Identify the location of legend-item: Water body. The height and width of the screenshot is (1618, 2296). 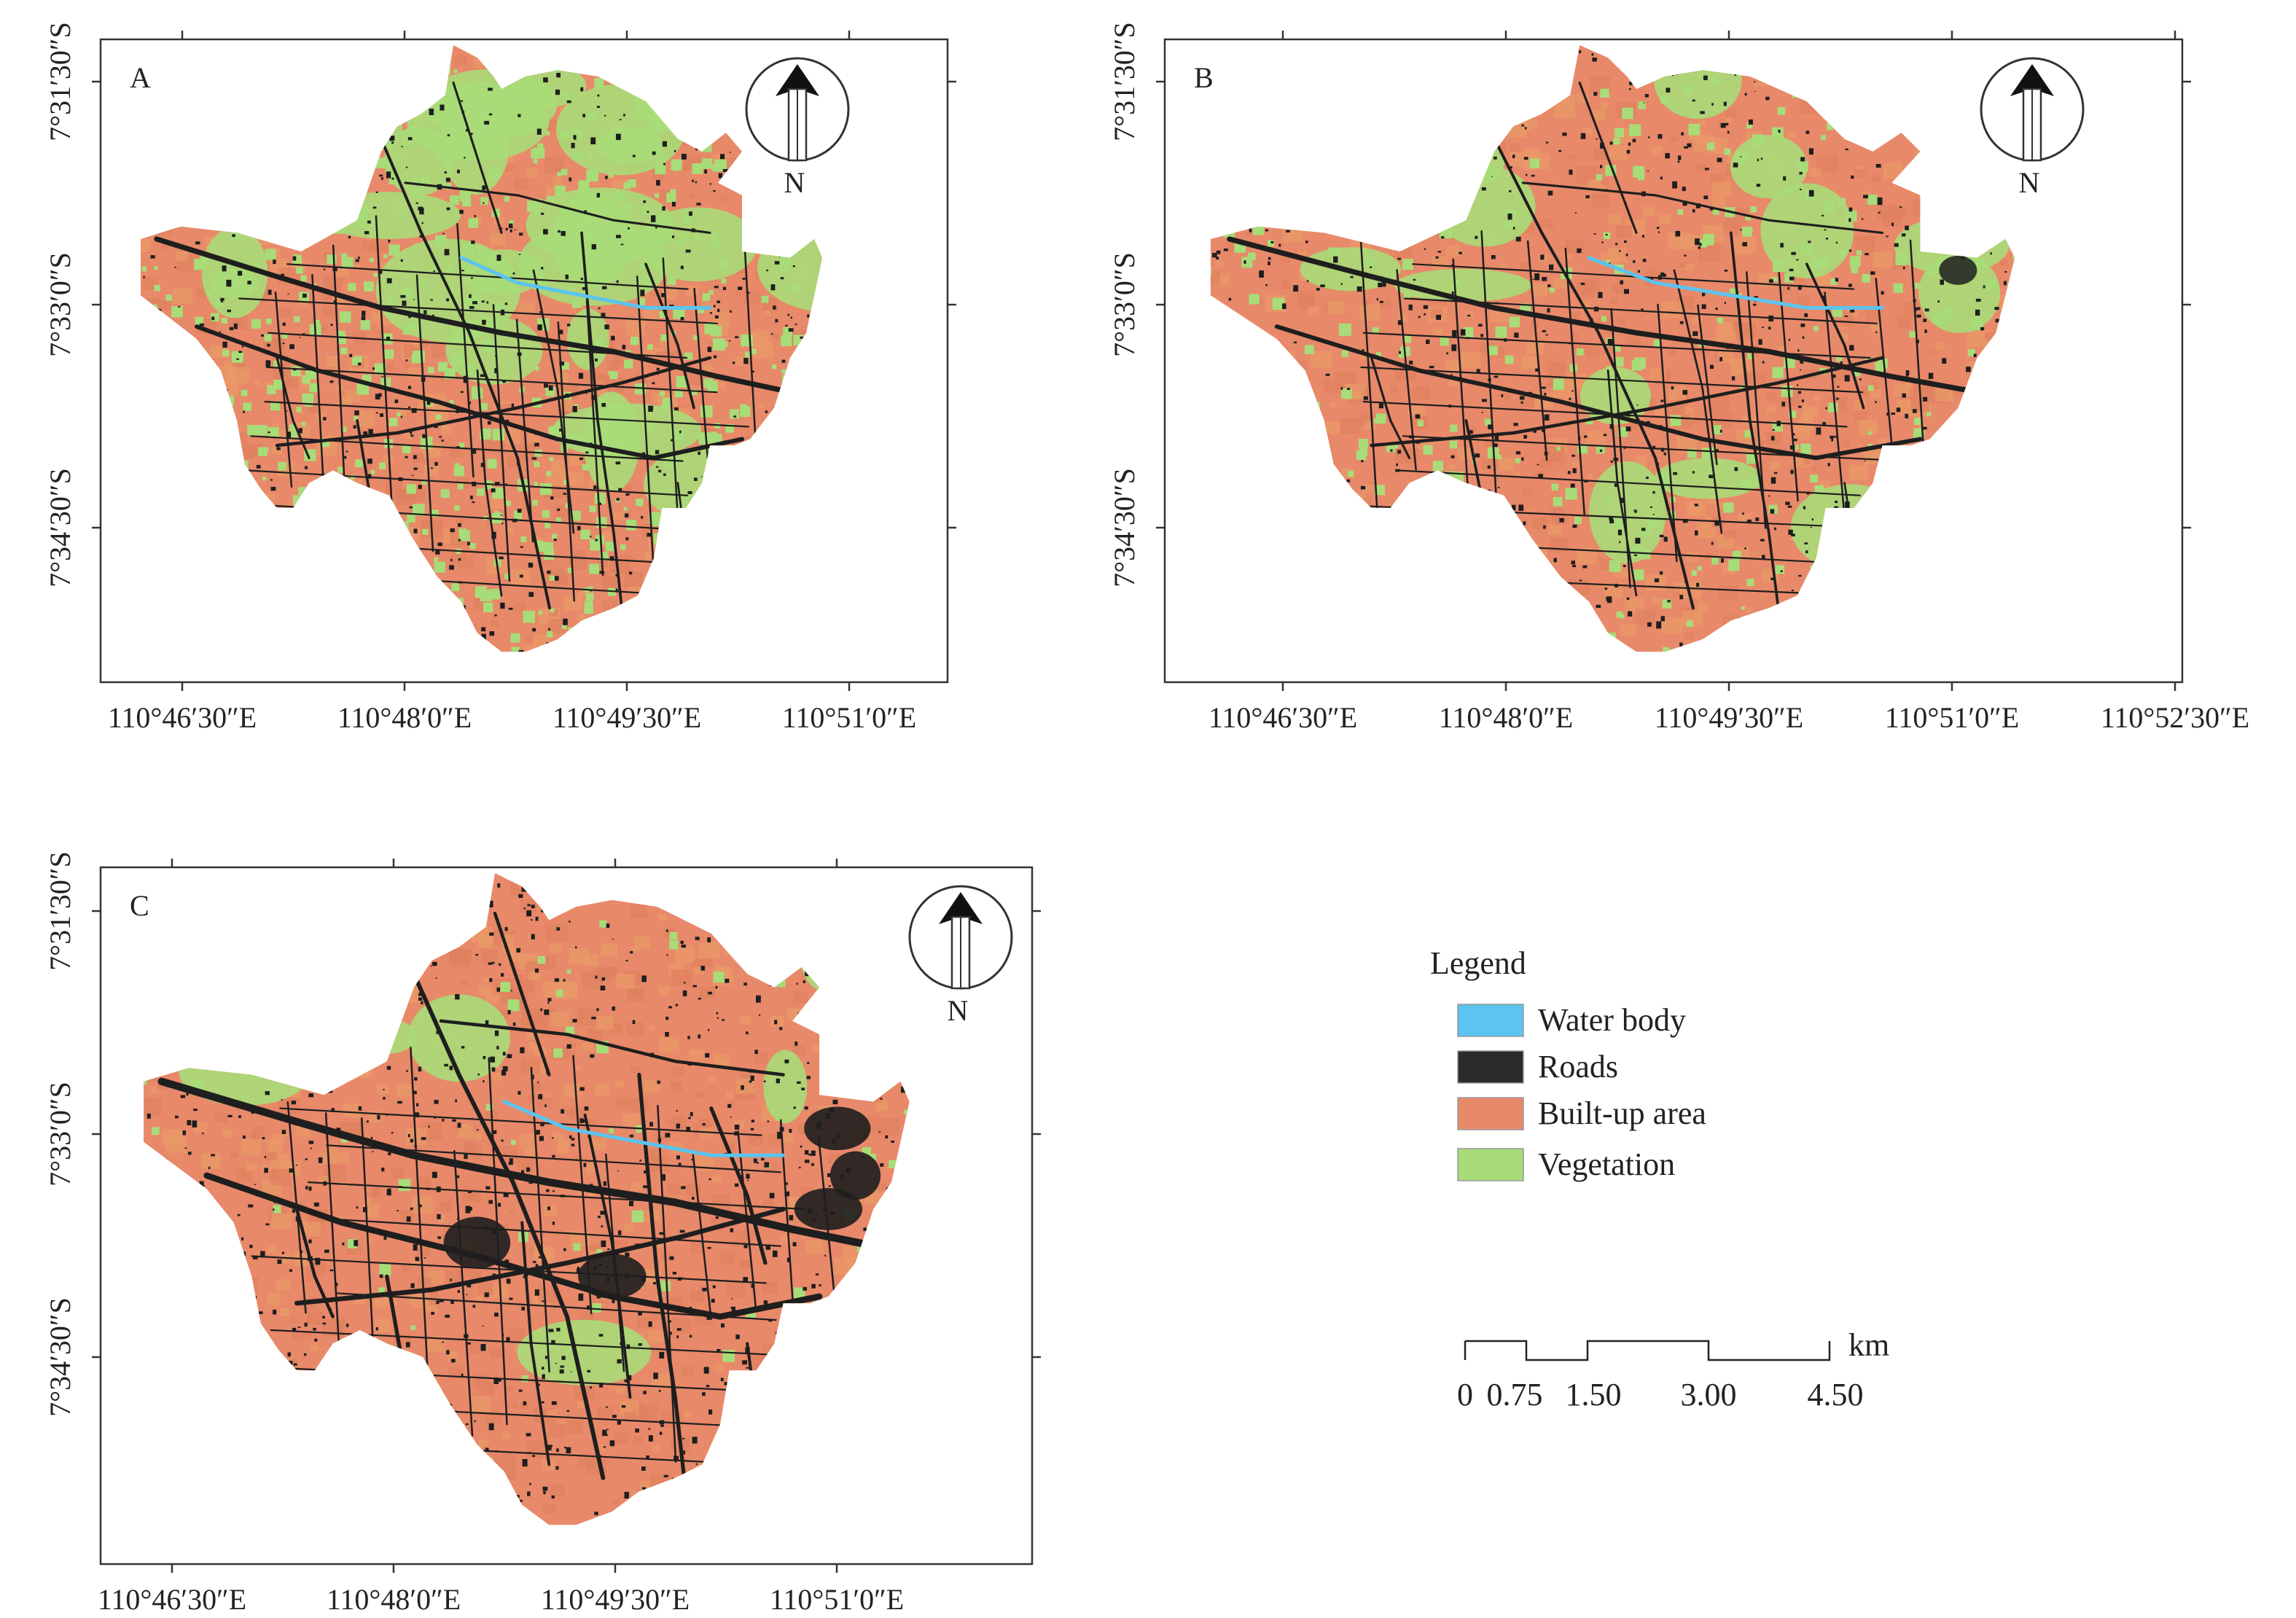
(1572, 1020).